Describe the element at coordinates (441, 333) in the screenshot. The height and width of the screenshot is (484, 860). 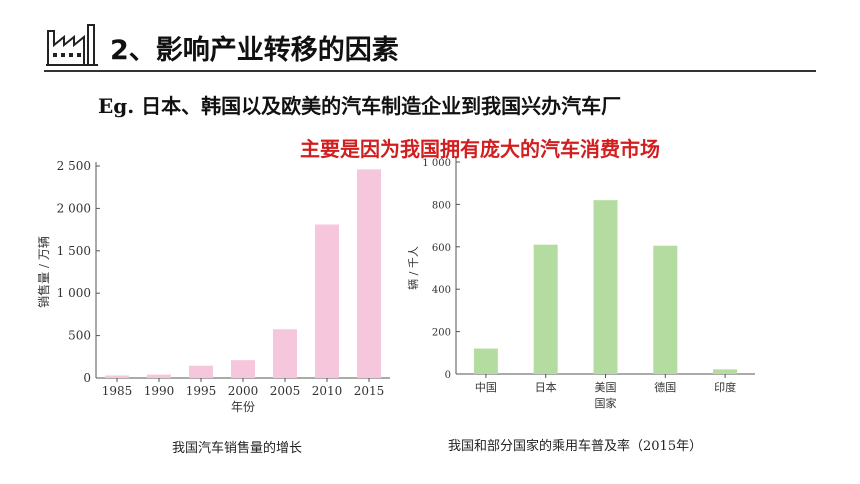
I see `ownership-y-tick-label: 200` at that location.